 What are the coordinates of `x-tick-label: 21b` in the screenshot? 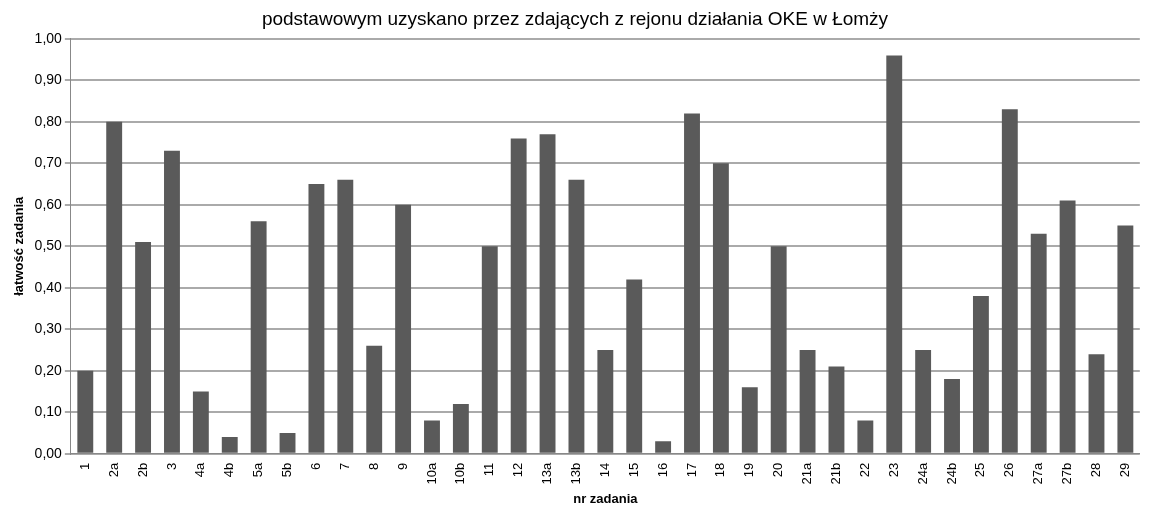 It's located at (836, 473).